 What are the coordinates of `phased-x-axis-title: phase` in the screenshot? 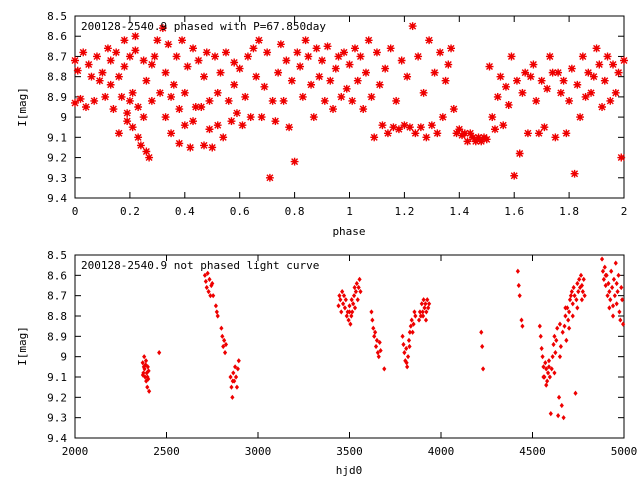 It's located at (348, 231).